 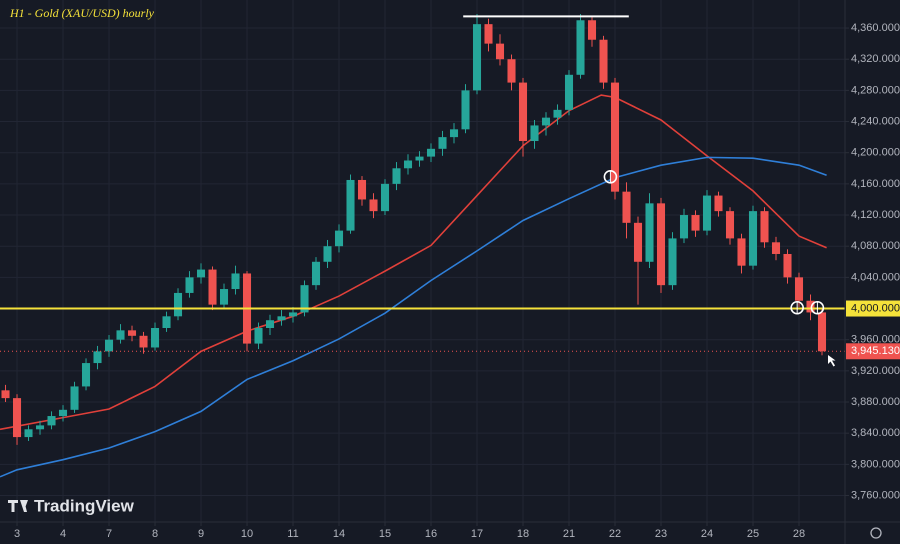 I want to click on y-tick-label: 3,800.000, so click(x=875, y=464).